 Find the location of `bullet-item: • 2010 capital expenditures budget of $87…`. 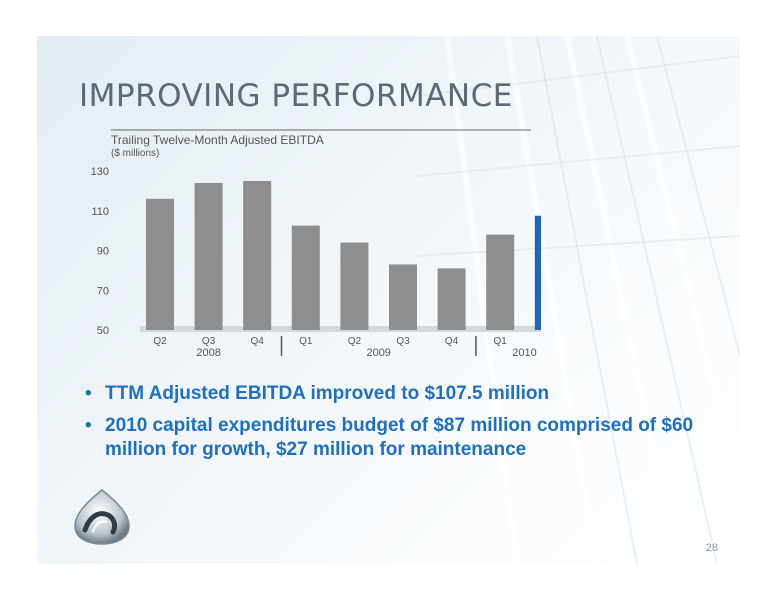

bullet-item: • 2010 capital expenditures budget of $87… is located at coordinates (400, 438).